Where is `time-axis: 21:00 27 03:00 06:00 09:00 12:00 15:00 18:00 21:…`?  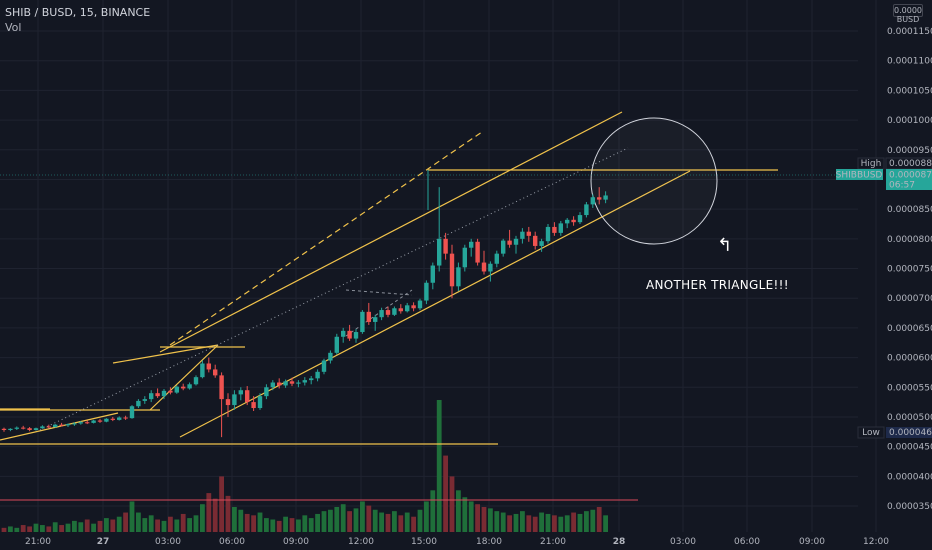 time-axis: 21:00 27 03:00 06:00 09:00 12:00 15:00 18:00 21:… is located at coordinates (457, 542).